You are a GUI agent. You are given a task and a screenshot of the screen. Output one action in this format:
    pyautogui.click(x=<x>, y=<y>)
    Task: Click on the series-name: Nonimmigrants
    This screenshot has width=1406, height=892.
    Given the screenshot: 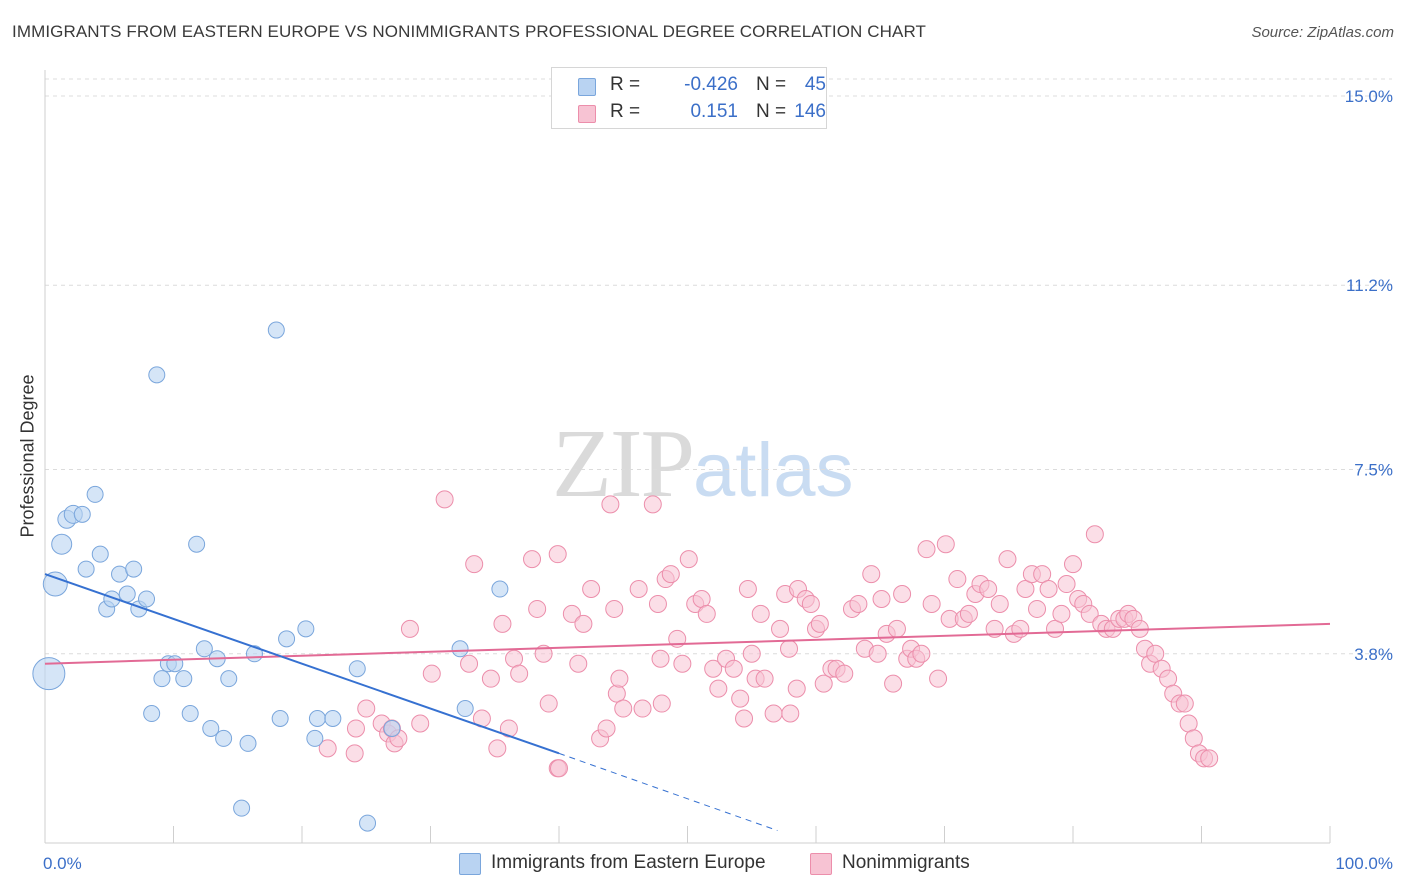 What is the action you would take?
    pyautogui.click(x=906, y=862)
    